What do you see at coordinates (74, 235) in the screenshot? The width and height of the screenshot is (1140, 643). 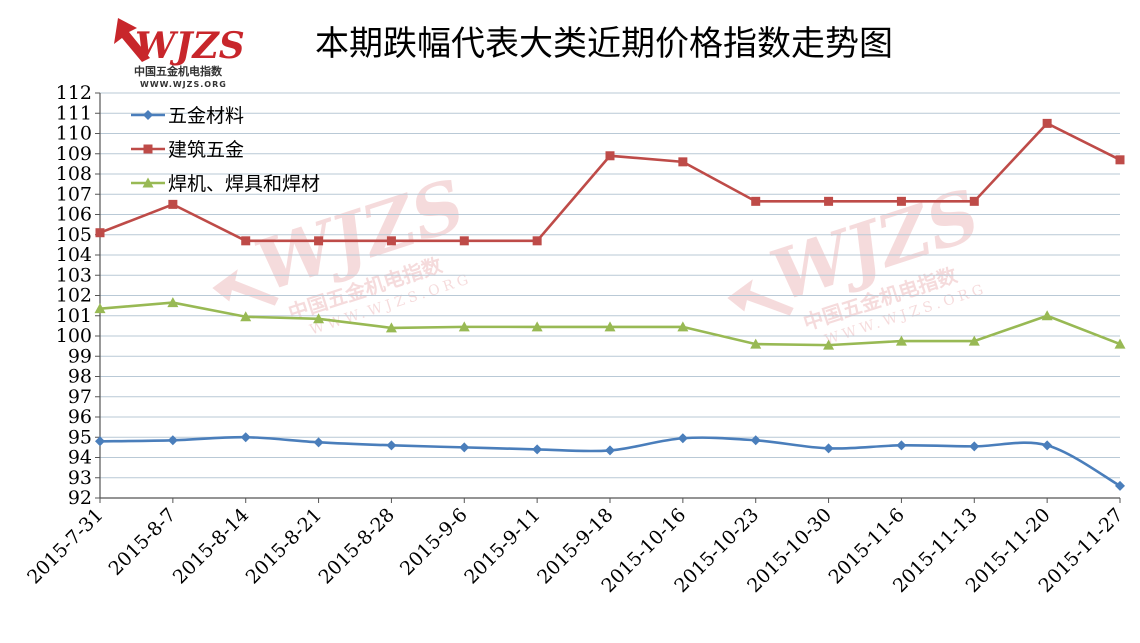 I see `y-tick-label: 105` at bounding box center [74, 235].